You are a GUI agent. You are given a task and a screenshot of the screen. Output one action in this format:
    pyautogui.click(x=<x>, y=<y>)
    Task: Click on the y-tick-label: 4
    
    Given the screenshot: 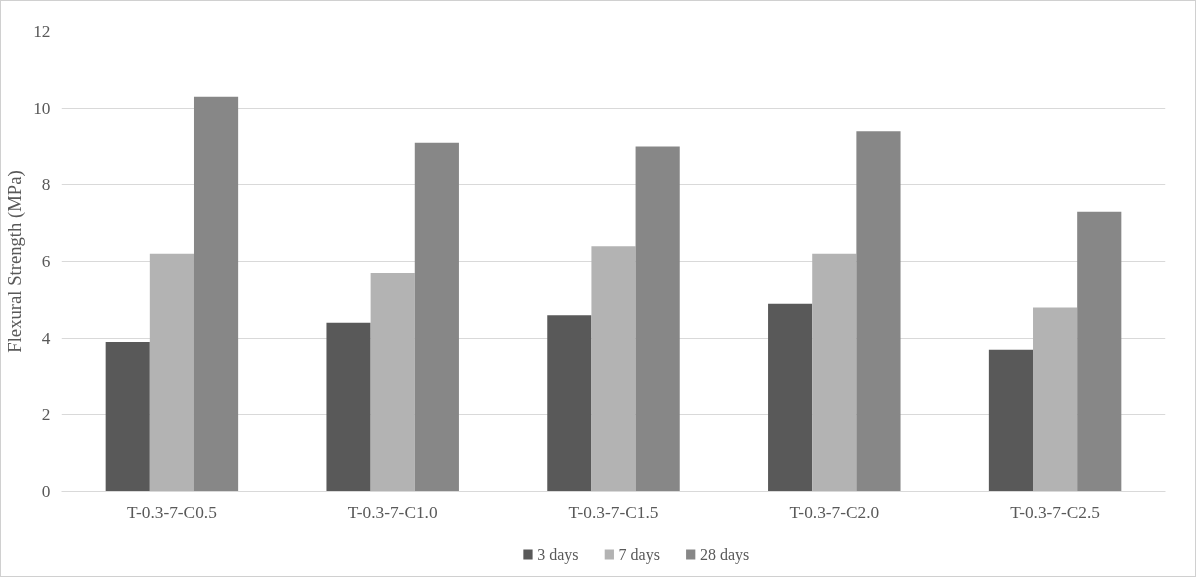 What is the action you would take?
    pyautogui.click(x=46, y=338)
    